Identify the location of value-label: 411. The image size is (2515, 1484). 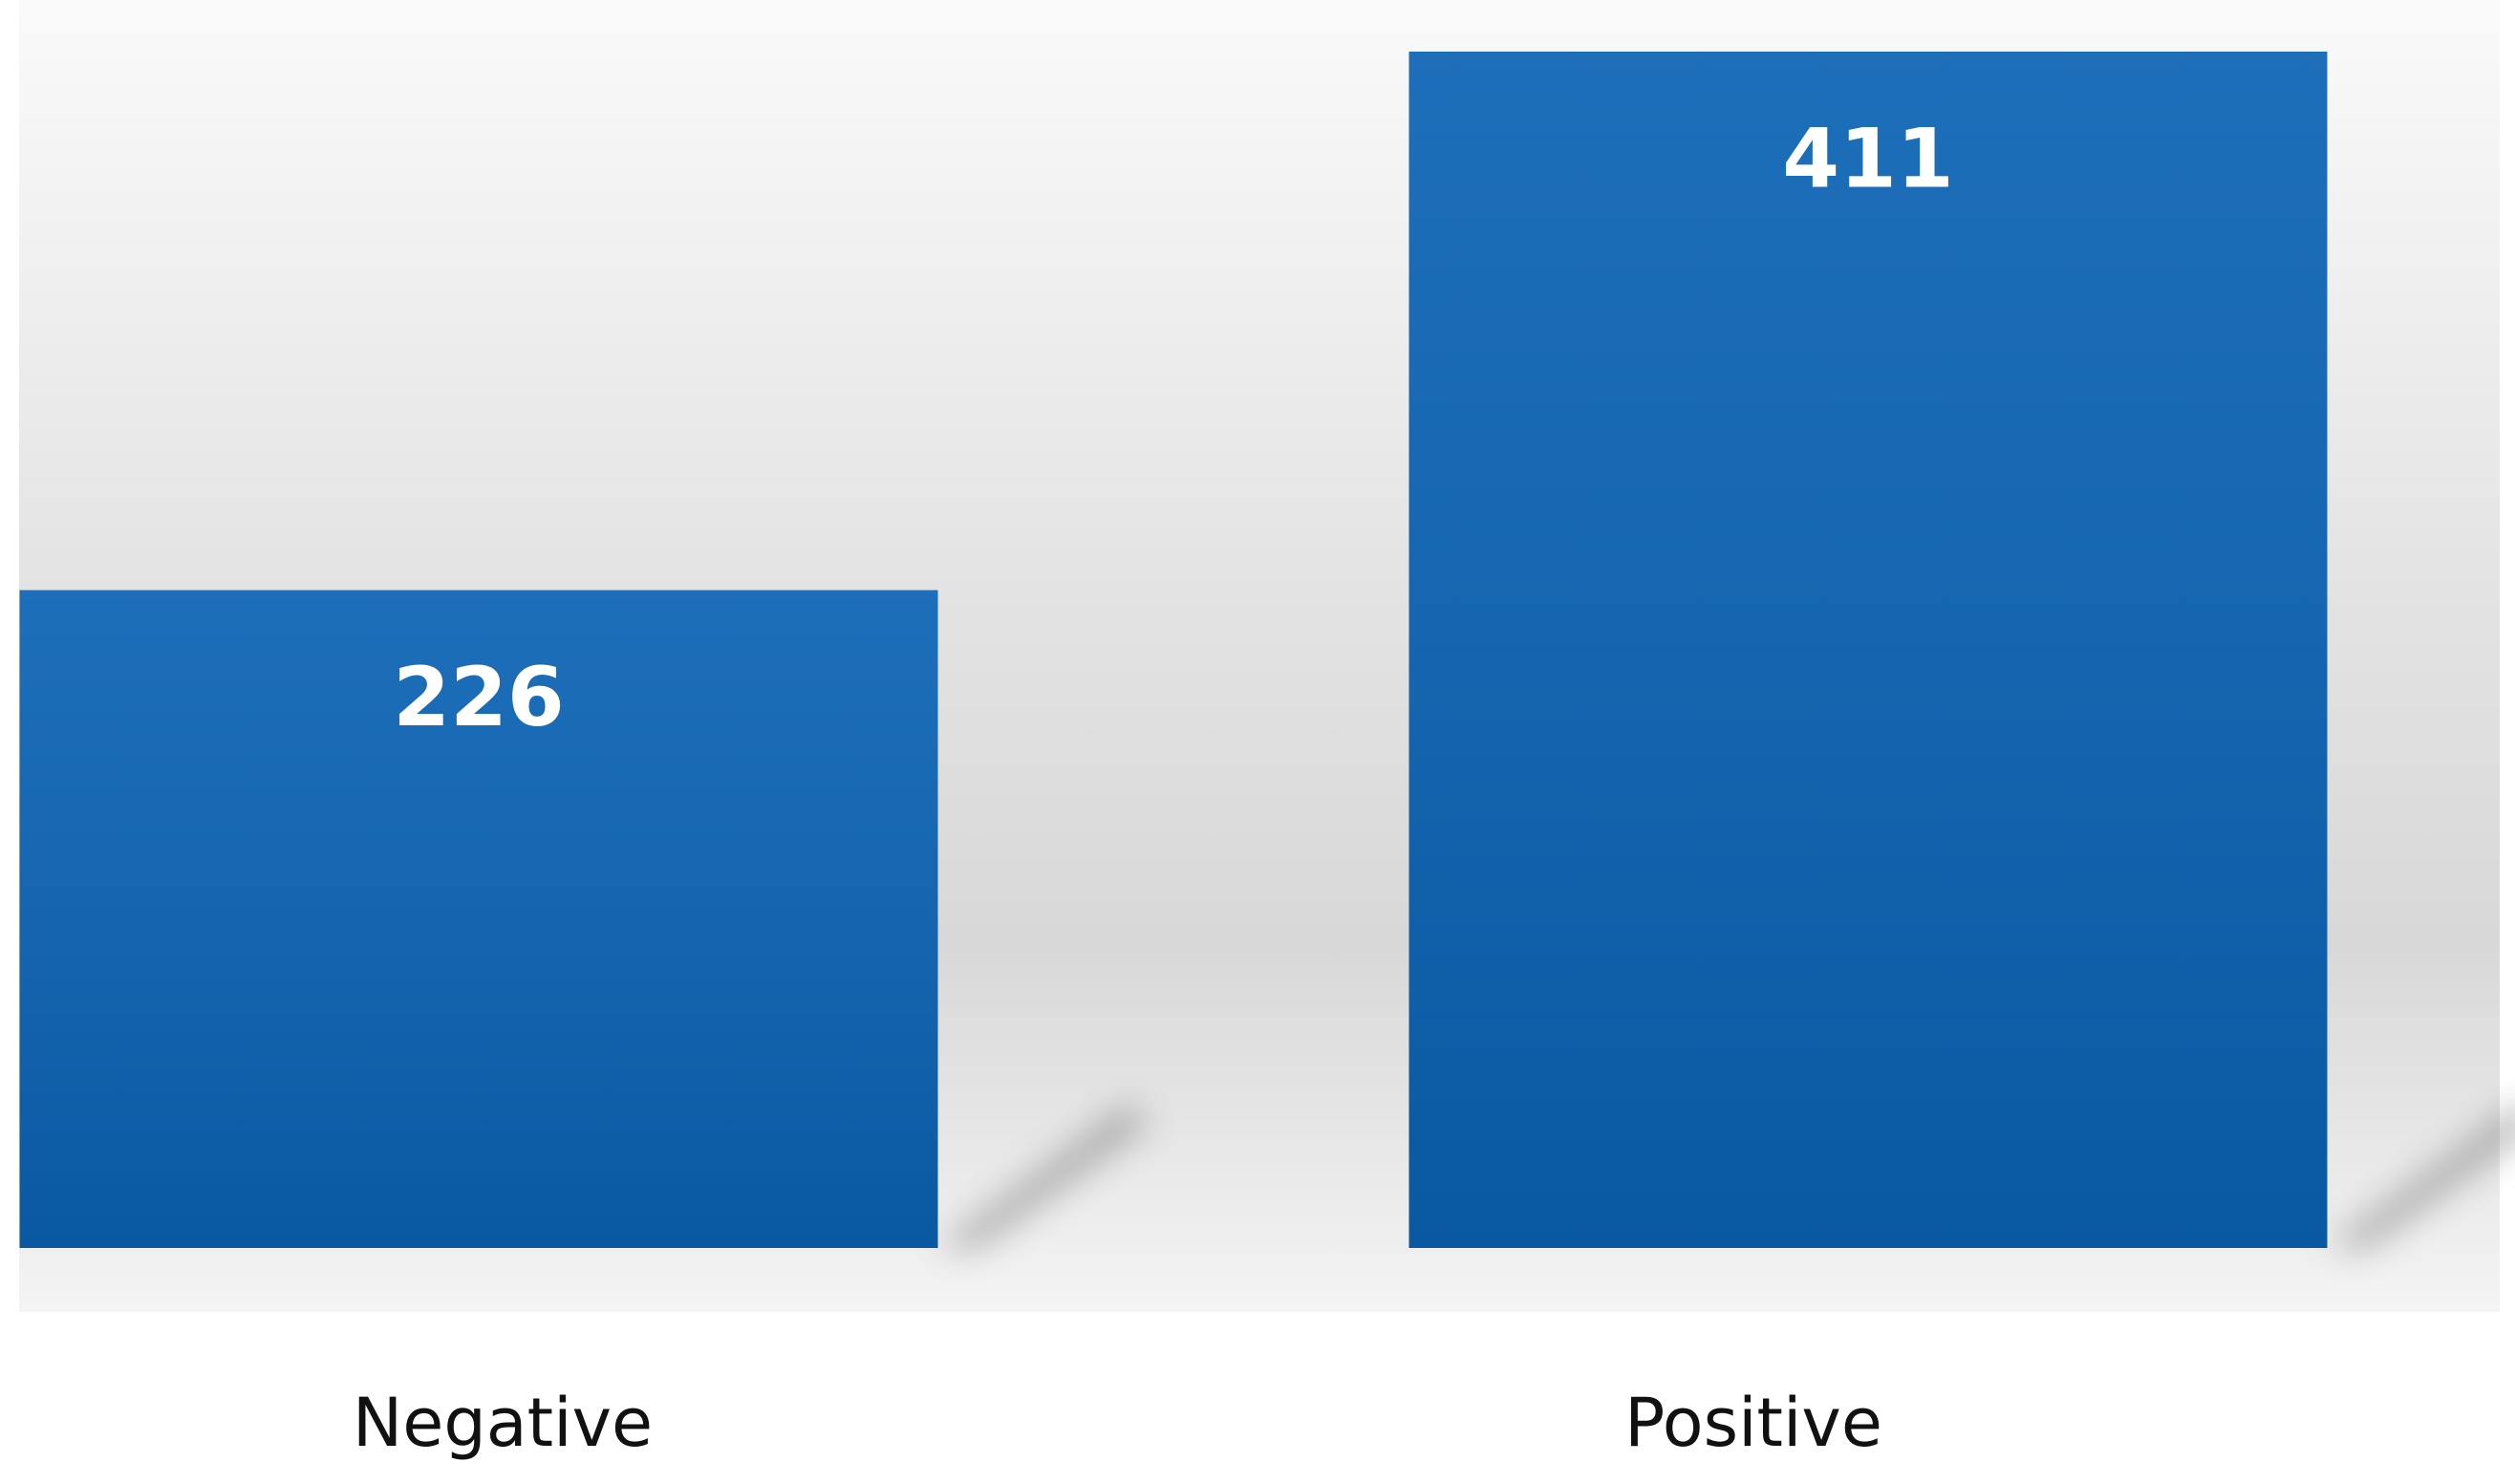
(1868, 158).